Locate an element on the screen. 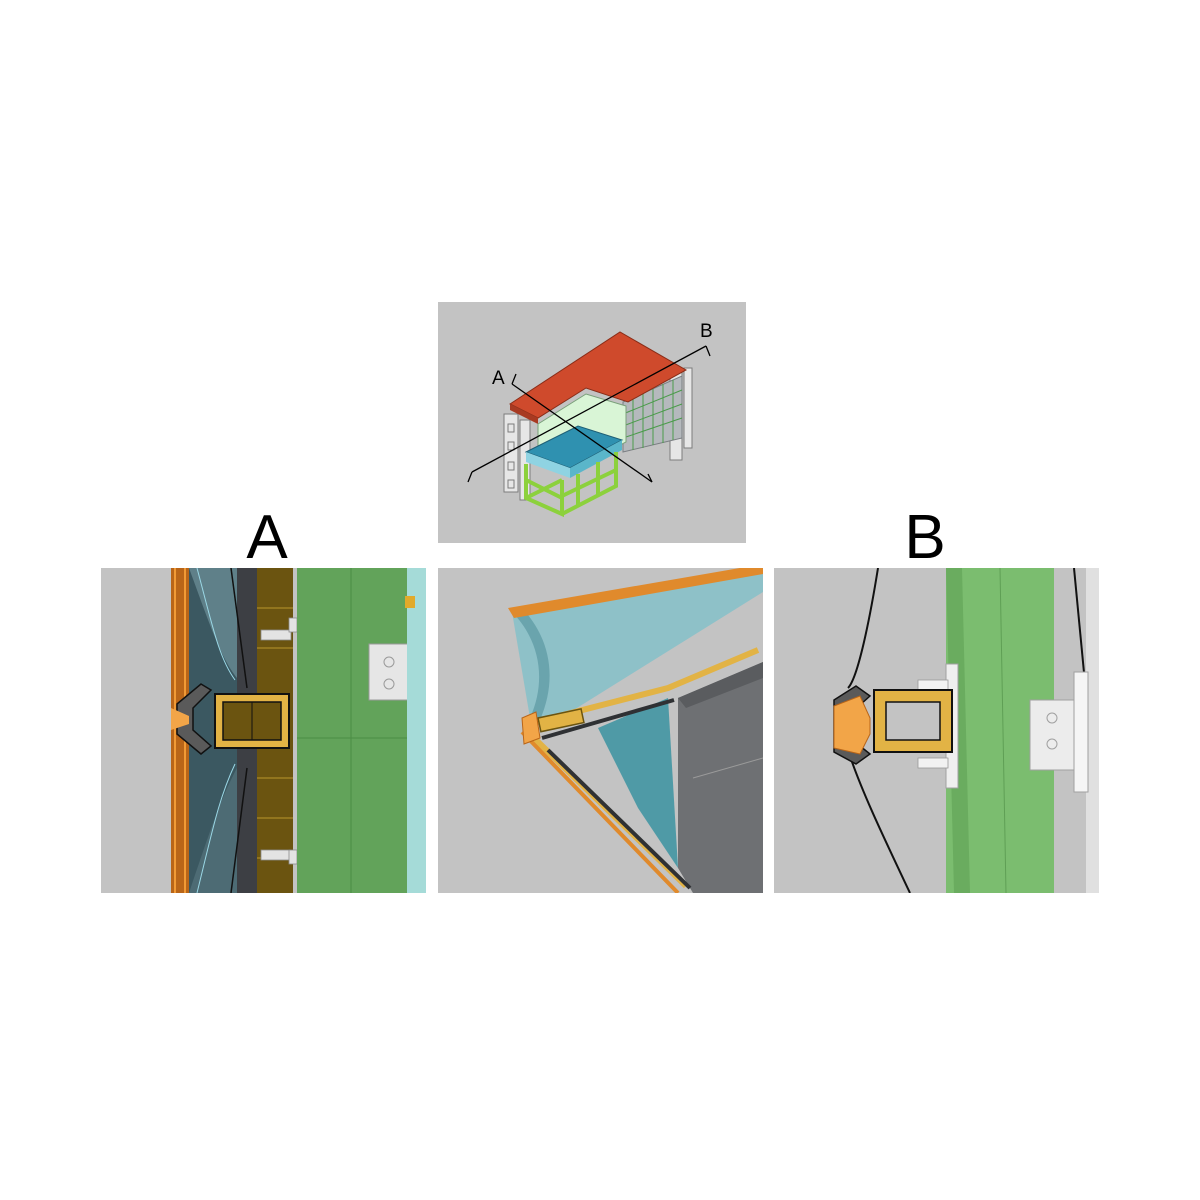 This screenshot has height=1200, width=1200. orange-edge is located at coordinates (635, 593).